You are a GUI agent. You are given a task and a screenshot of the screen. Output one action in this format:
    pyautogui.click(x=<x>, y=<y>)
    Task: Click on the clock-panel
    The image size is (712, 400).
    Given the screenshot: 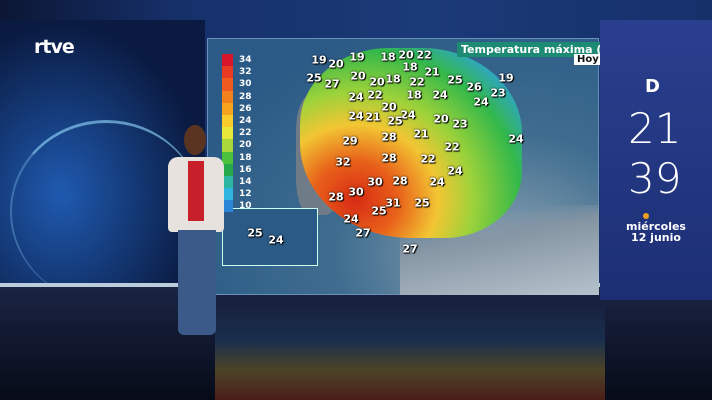 What is the action you would take?
    pyautogui.click(x=656, y=160)
    